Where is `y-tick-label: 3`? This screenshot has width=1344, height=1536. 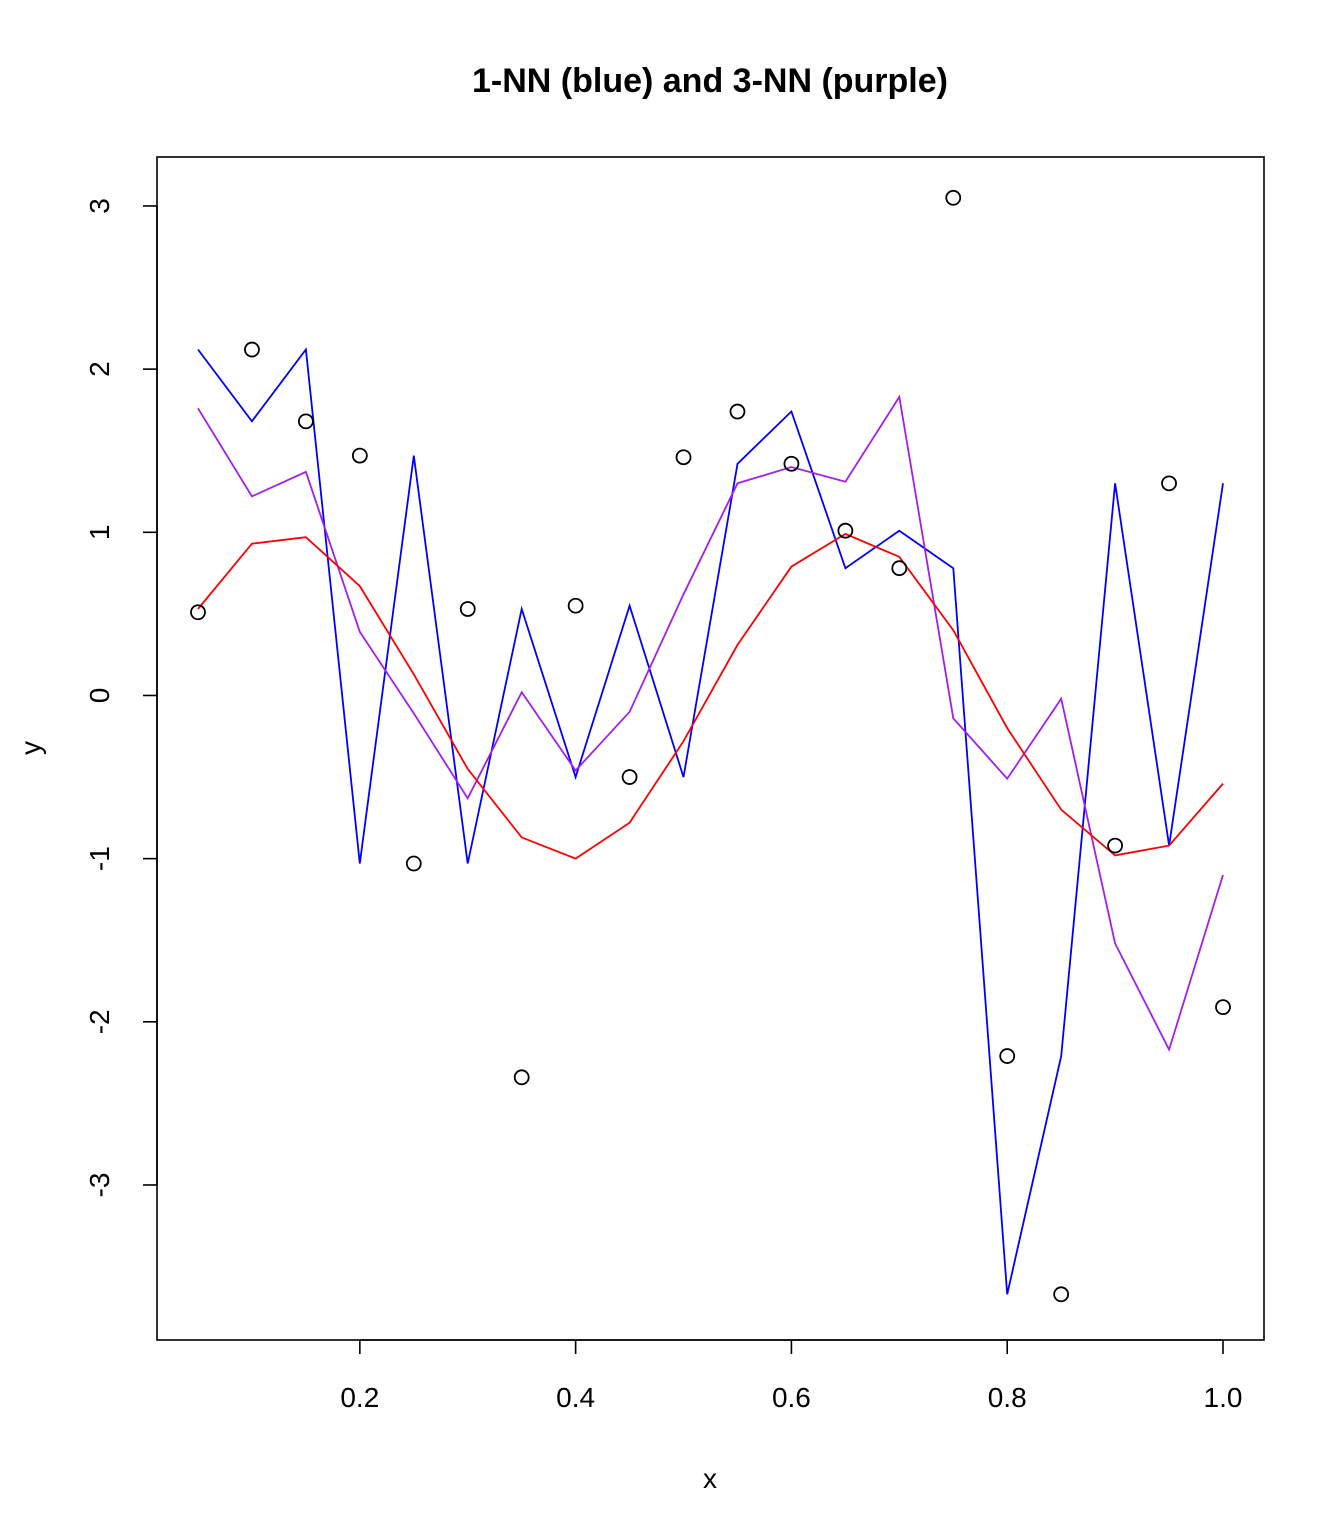 y-tick-label: 3 is located at coordinates (99, 206).